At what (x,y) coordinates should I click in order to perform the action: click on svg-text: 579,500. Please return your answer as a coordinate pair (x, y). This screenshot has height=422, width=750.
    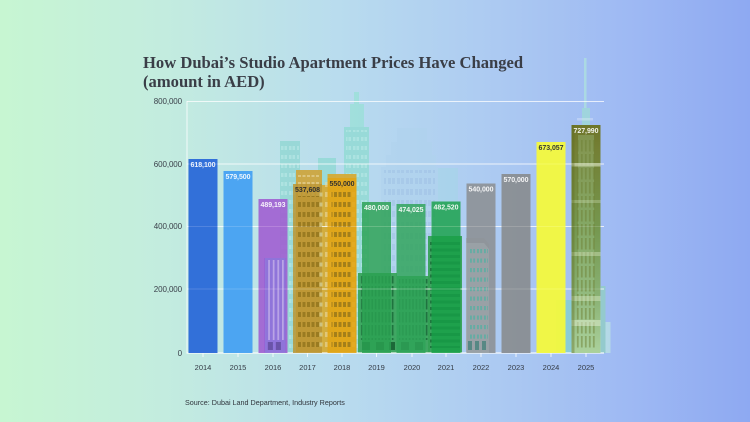
    Looking at the image, I should click on (238, 177).